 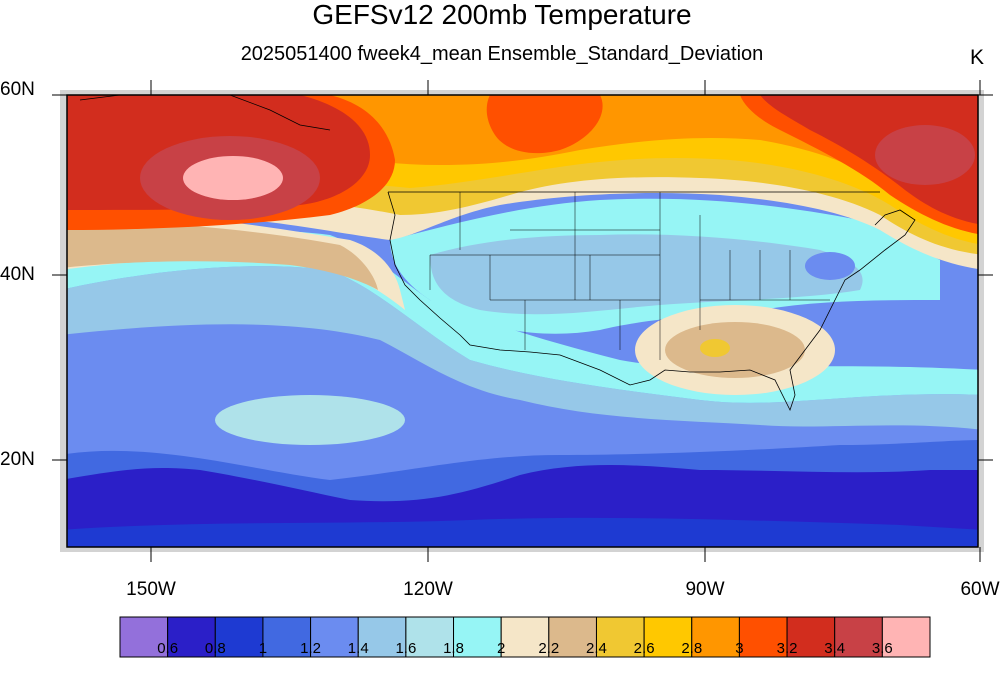 What do you see at coordinates (215, 648) in the screenshot?
I see `colorbar-label: 0.8` at bounding box center [215, 648].